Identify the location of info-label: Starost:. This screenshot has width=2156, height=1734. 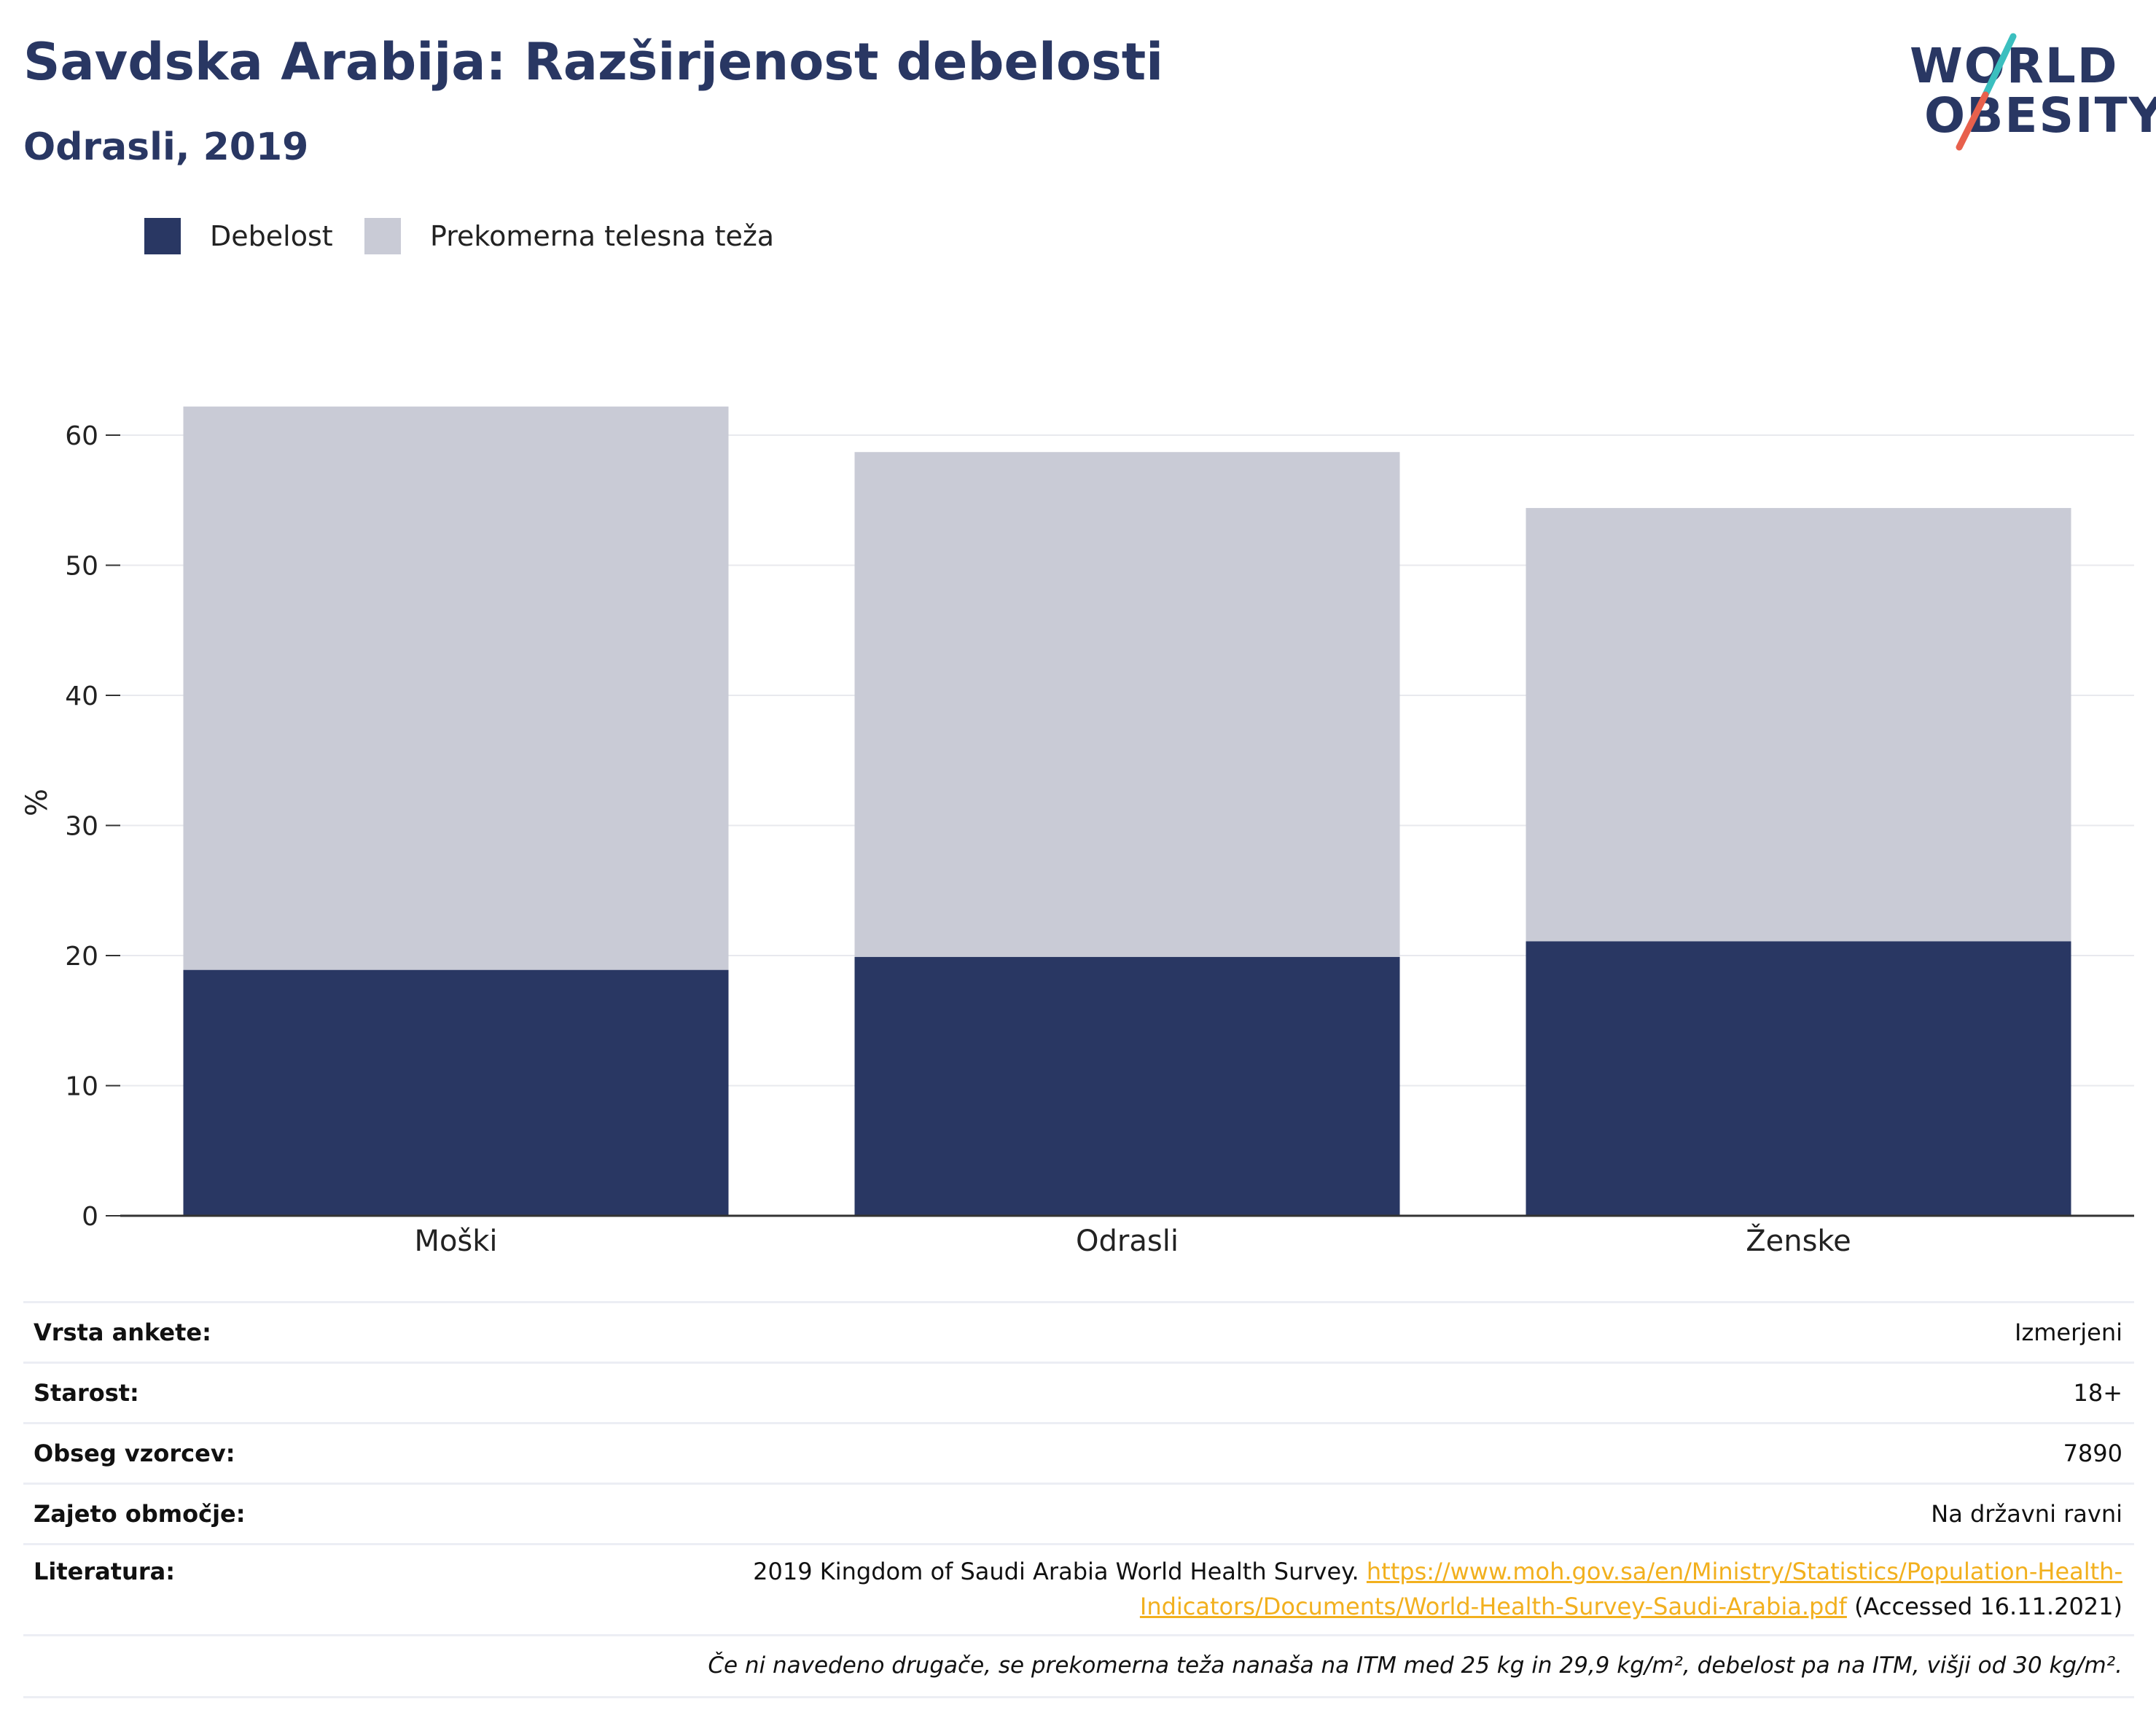
(86, 1393).